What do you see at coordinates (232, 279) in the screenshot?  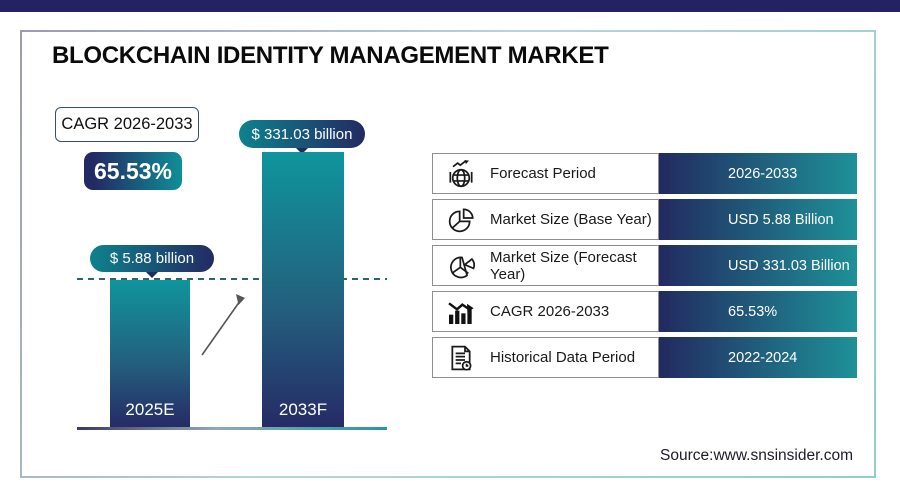 I see `reference-dashed-line` at bounding box center [232, 279].